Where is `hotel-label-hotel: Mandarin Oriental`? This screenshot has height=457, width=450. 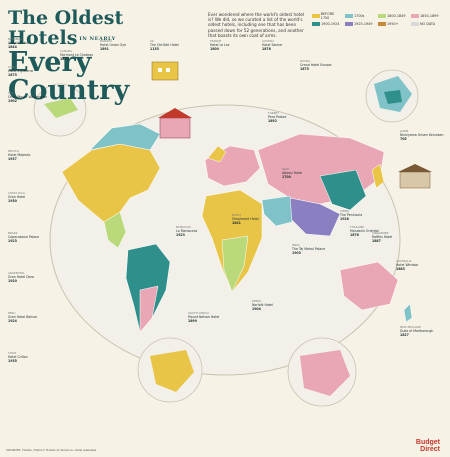
hotel-label-hotel: Mandarin Oriental is located at coordinates (364, 230).